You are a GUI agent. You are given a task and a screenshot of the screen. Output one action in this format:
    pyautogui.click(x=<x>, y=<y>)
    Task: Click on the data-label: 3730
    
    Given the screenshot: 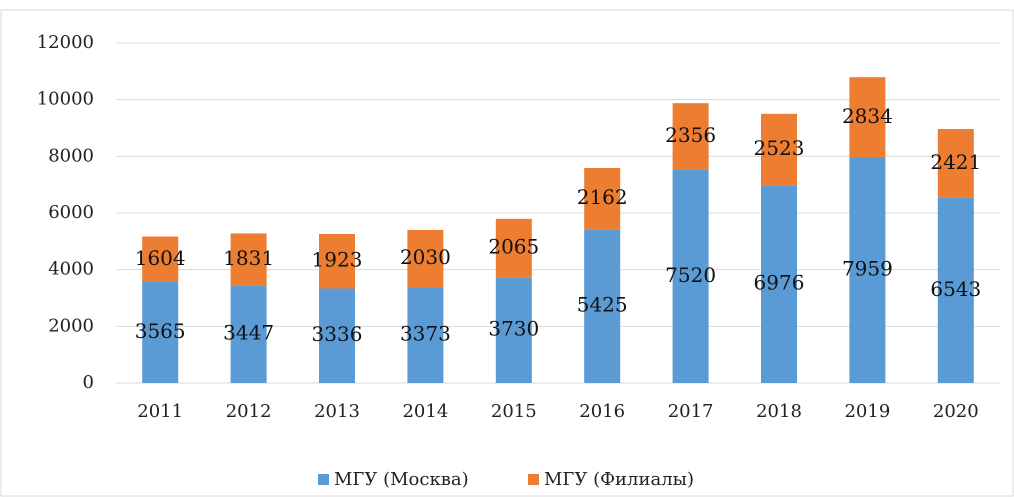 What is the action you would take?
    pyautogui.click(x=513, y=329)
    